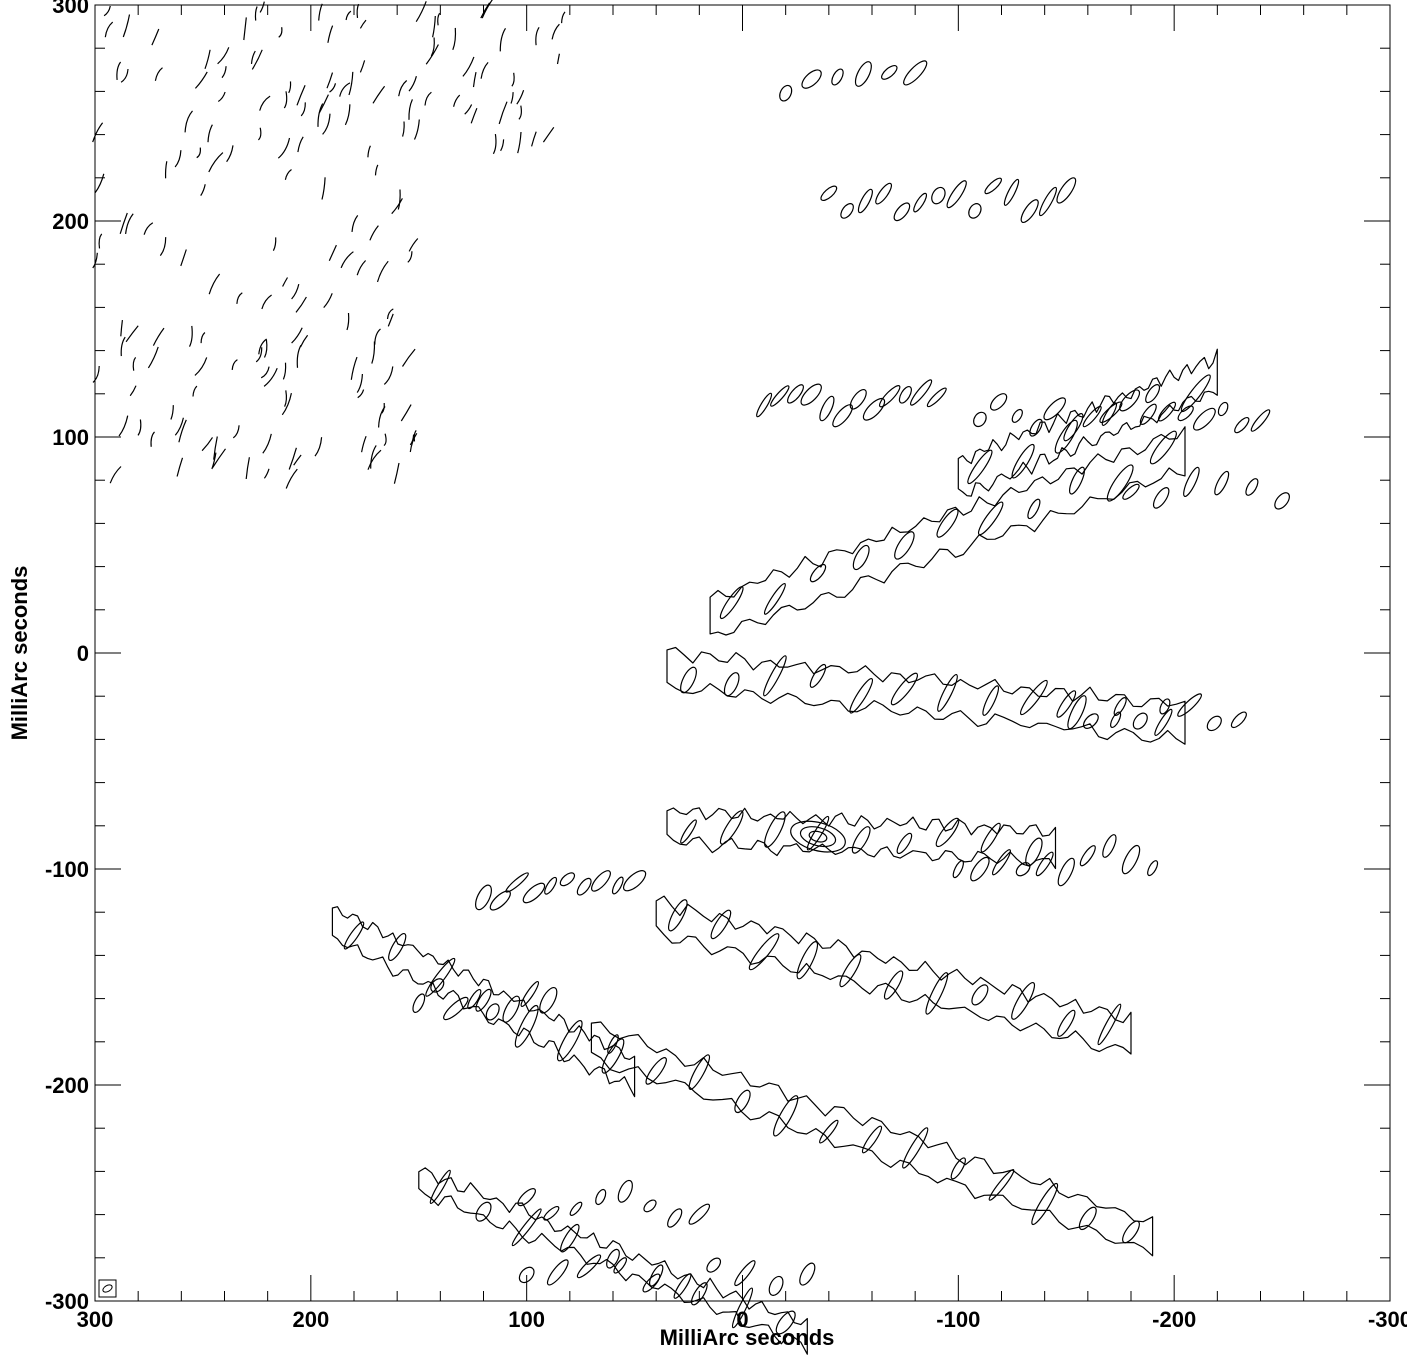 This screenshot has width=1407, height=1362. What do you see at coordinates (67, 657) in the screenshot?
I see `y-tick-labels: 300 200 100 0 -100 -200 -300` at bounding box center [67, 657].